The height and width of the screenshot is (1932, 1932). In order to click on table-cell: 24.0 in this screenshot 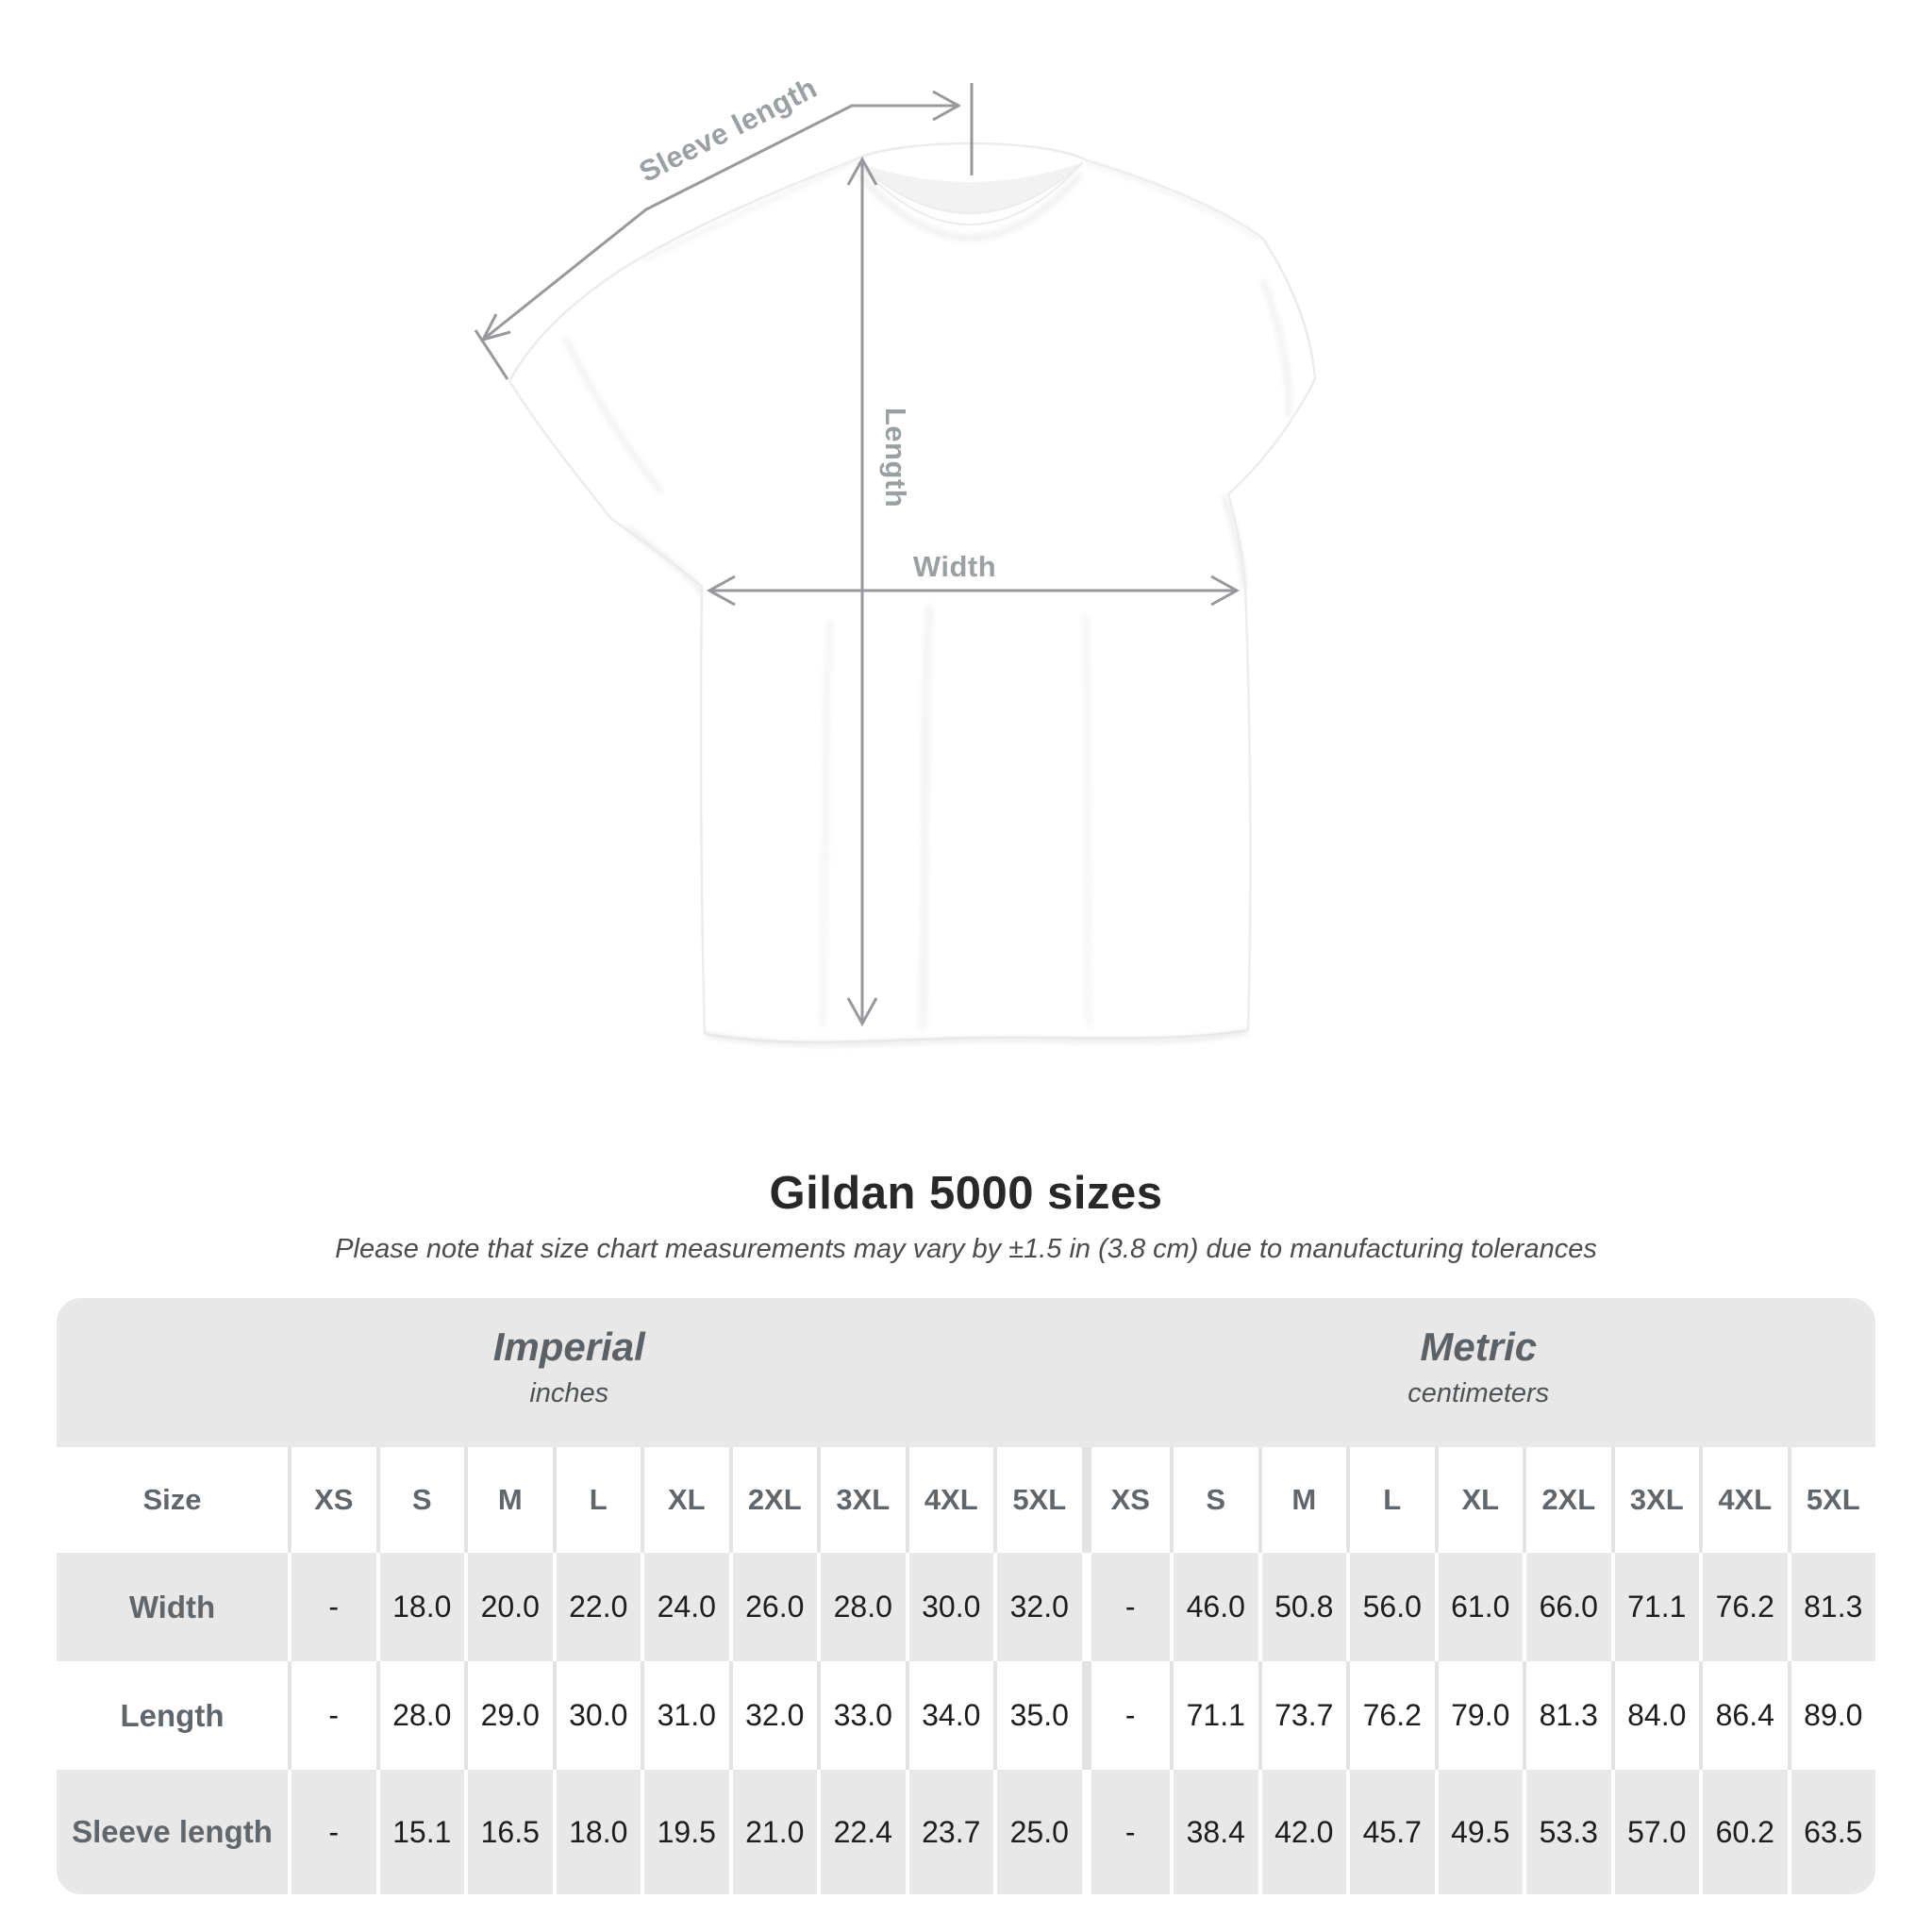, I will do `click(685, 1607)`.